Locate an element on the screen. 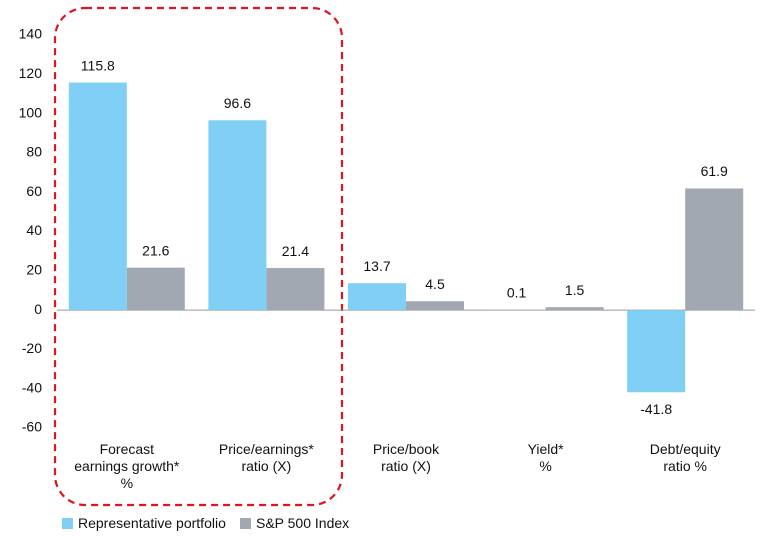 The width and height of the screenshot is (760, 536). value-label: 115.8 is located at coordinates (98, 65).